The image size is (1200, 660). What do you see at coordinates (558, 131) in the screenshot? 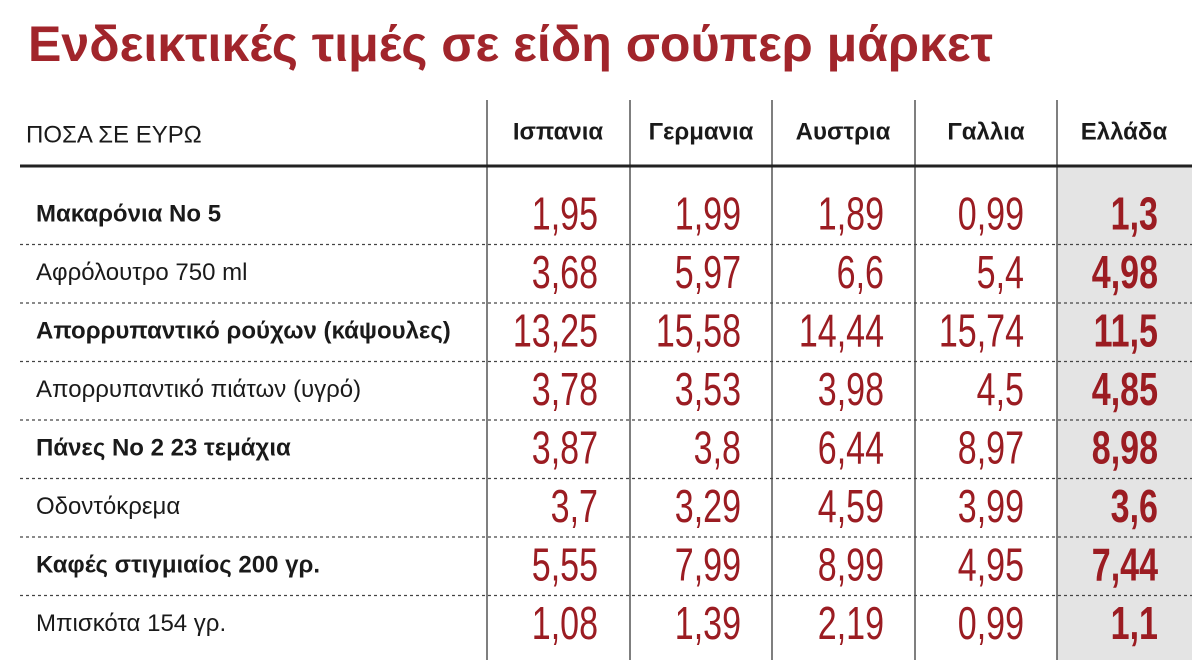
I see `column-header: Ισπανια` at bounding box center [558, 131].